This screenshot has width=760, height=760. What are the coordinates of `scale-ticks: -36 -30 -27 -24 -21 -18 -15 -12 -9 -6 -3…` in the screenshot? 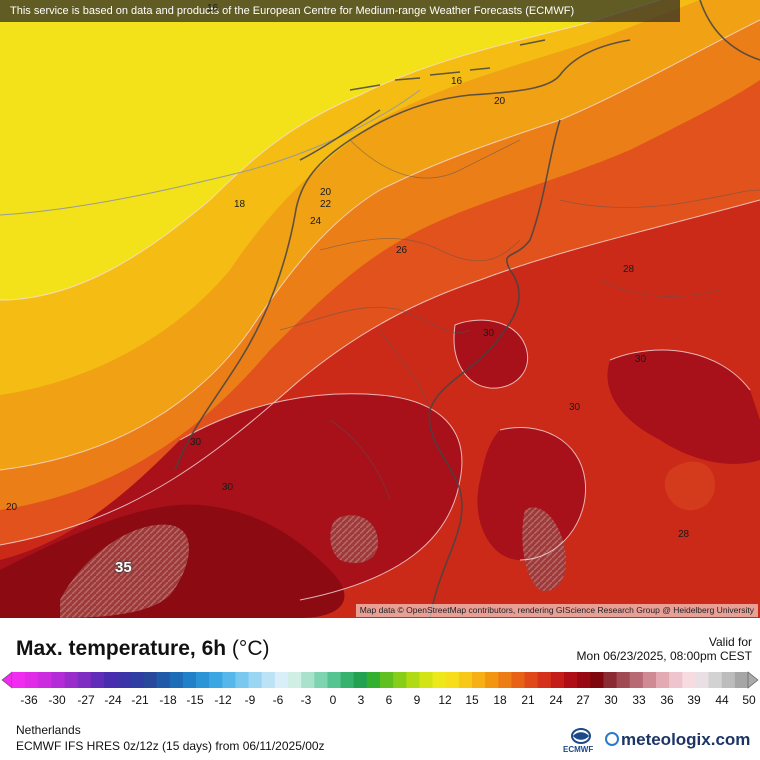 It's located at (380, 701).